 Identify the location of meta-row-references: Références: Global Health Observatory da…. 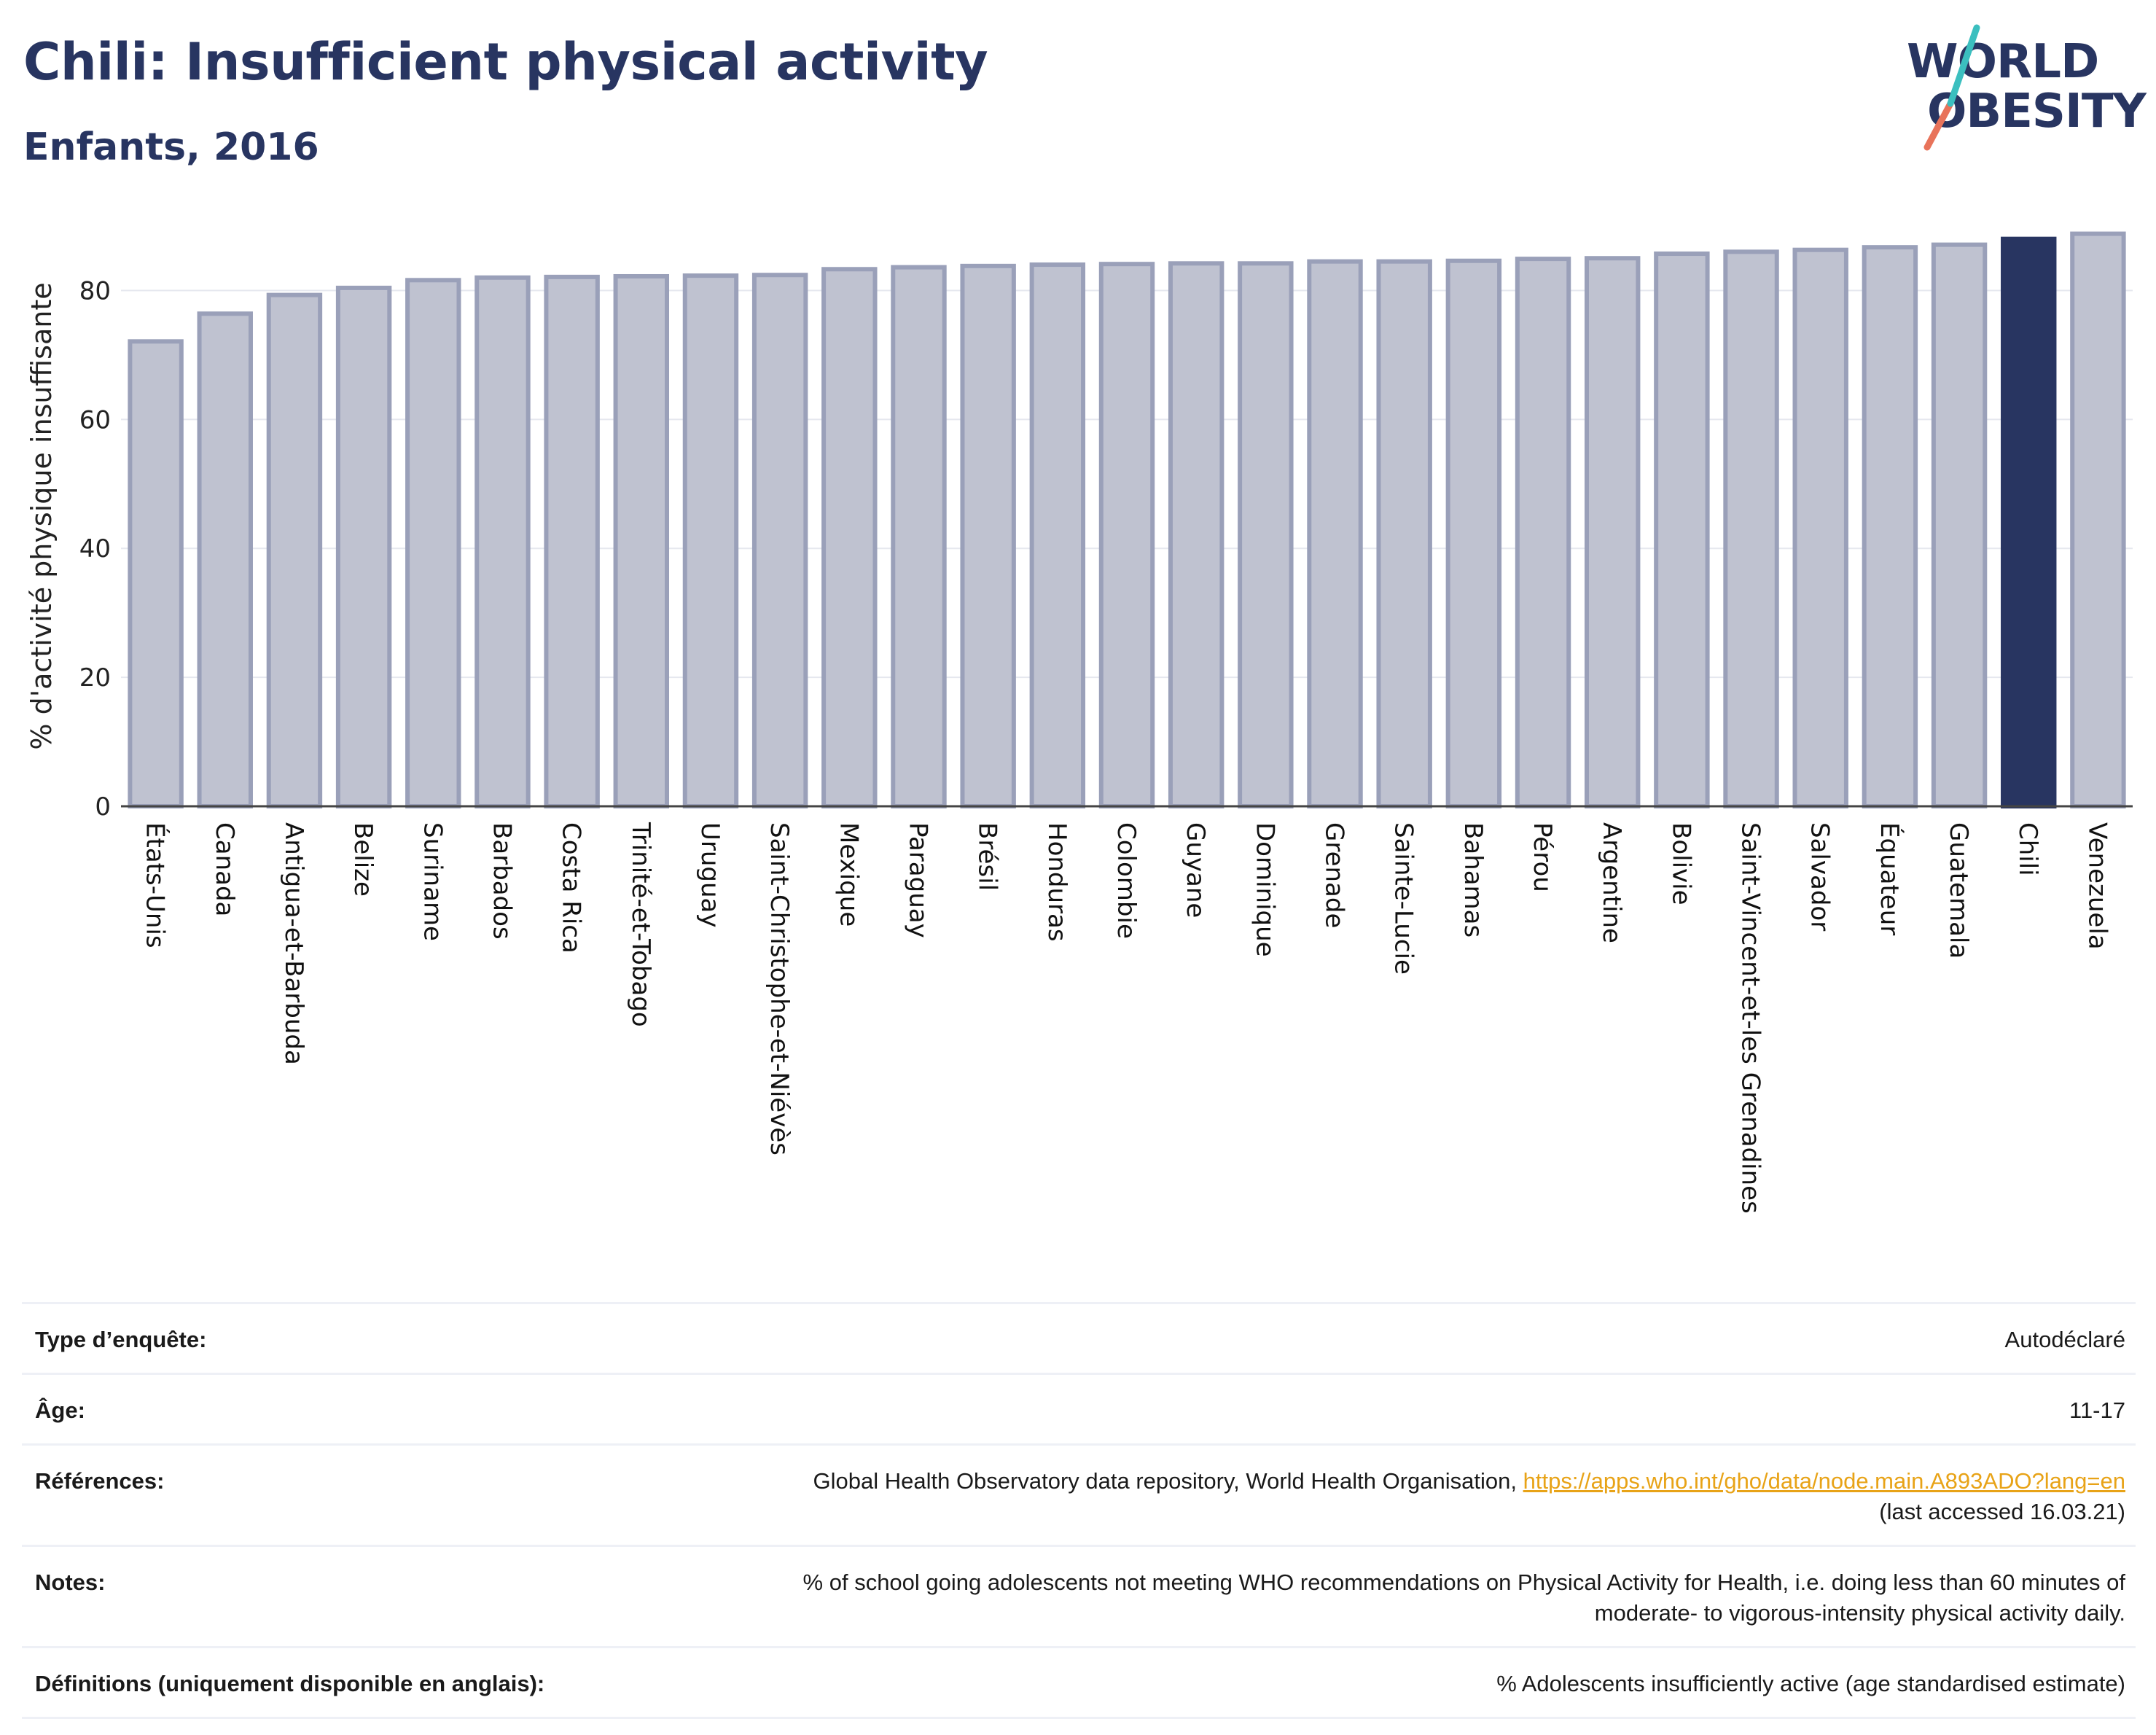
(1079, 1494).